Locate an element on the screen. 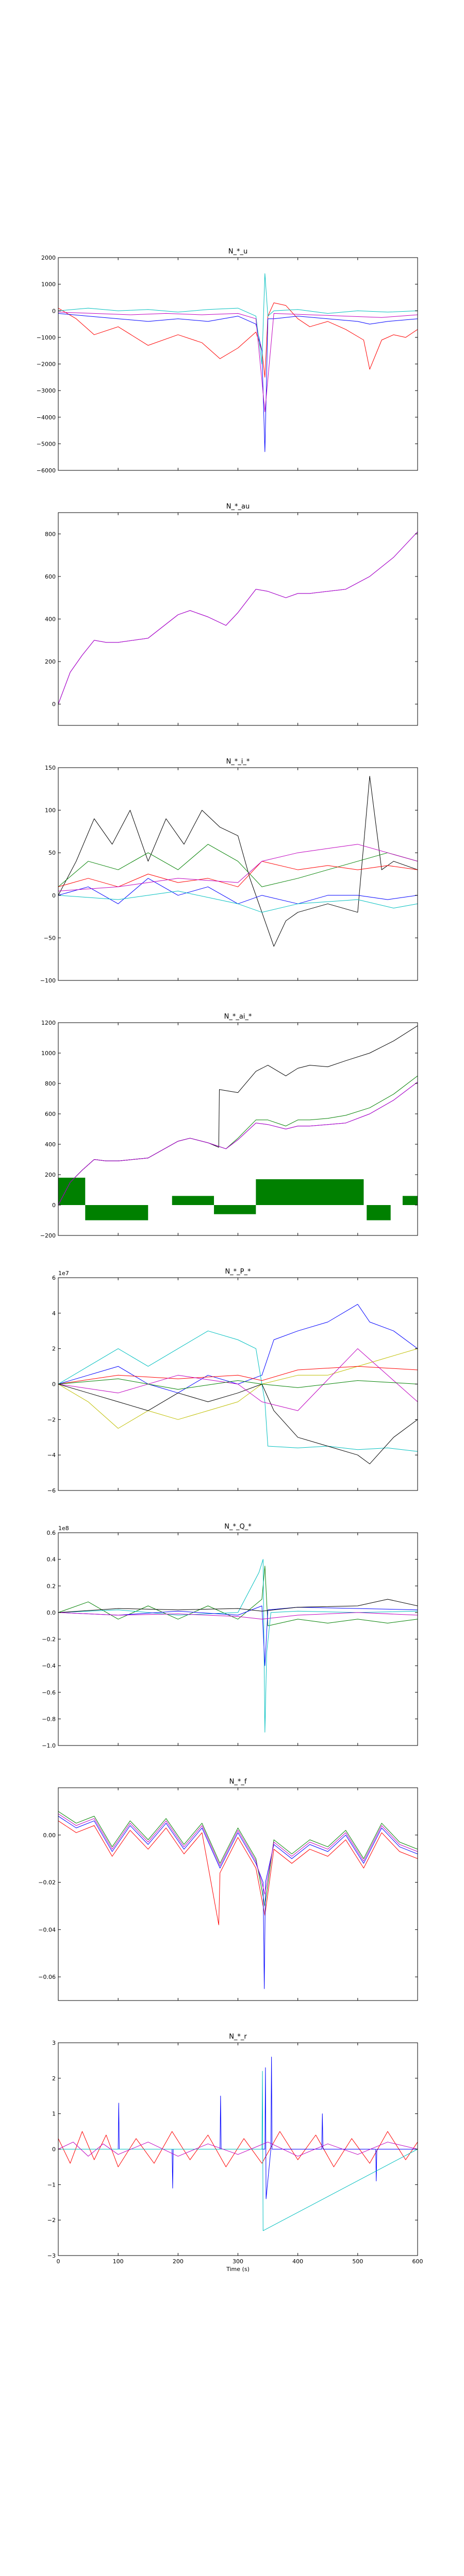 Image resolution: width=464 pixels, height=2576 pixels. chart-panel-5: N_*_P_* 1e7 −6 −4 −2 0 2 4 6 is located at coordinates (232, 1381).